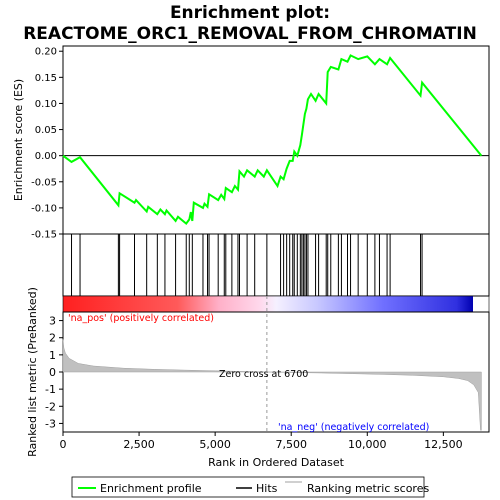 This screenshot has height=500, width=500. Describe the element at coordinates (63, 444) in the screenshot. I see `metric-x-tick-label: 0` at that location.